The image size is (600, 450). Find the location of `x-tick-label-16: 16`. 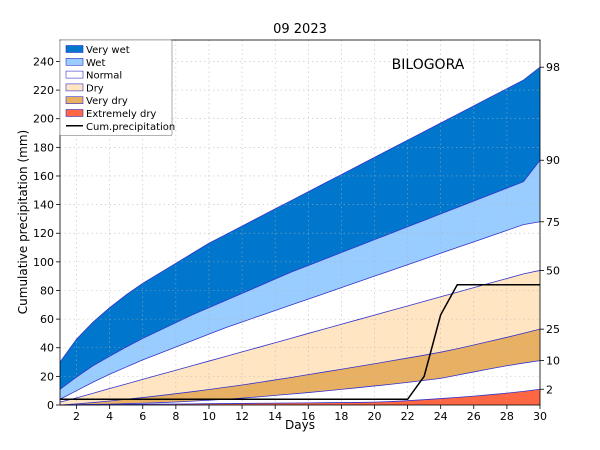

x-tick-label-16: 16 is located at coordinates (308, 416).